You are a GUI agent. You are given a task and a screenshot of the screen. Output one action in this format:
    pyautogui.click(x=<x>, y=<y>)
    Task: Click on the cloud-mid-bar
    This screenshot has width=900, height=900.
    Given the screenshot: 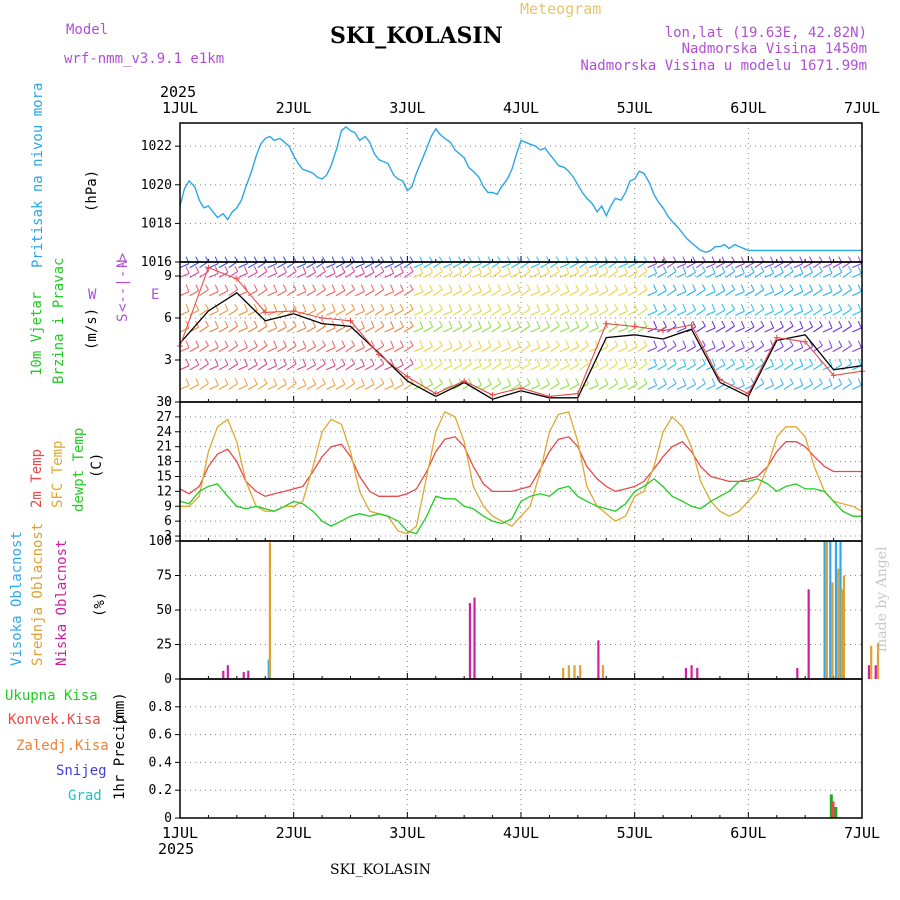 What is the action you would take?
    pyautogui.click(x=841, y=634)
    